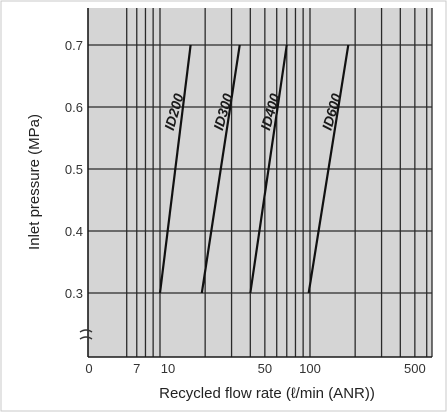  What do you see at coordinates (74, 107) in the screenshot?
I see `y-tick-label: 0.6` at bounding box center [74, 107].